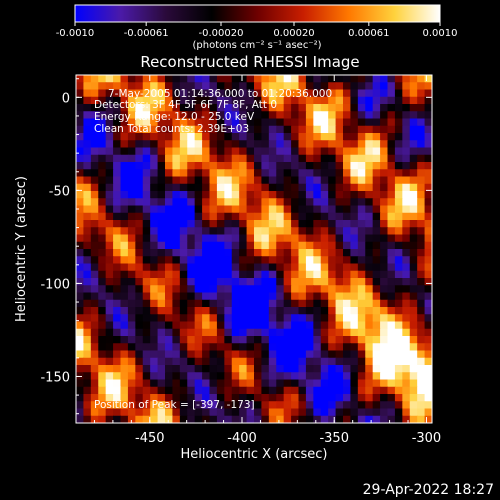 The width and height of the screenshot is (500, 500). I want to click on annotation-detectors: Detectors: 3F 4F 5F 6F 7F 8F, Att 0, so click(185, 105).